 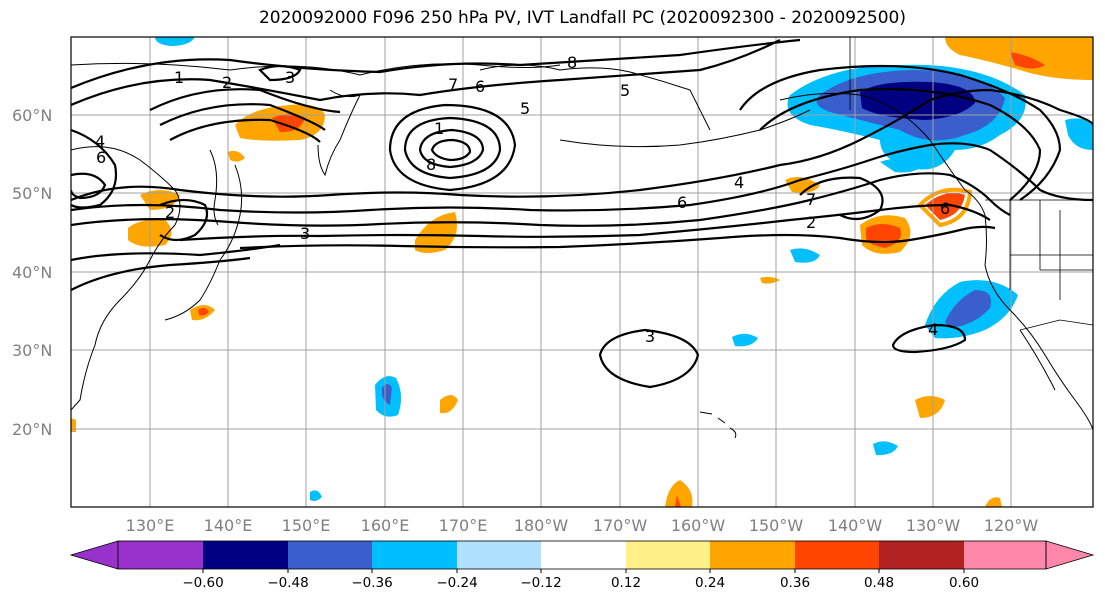 I want to click on lat-label-20n: 20°N, so click(x=32, y=429).